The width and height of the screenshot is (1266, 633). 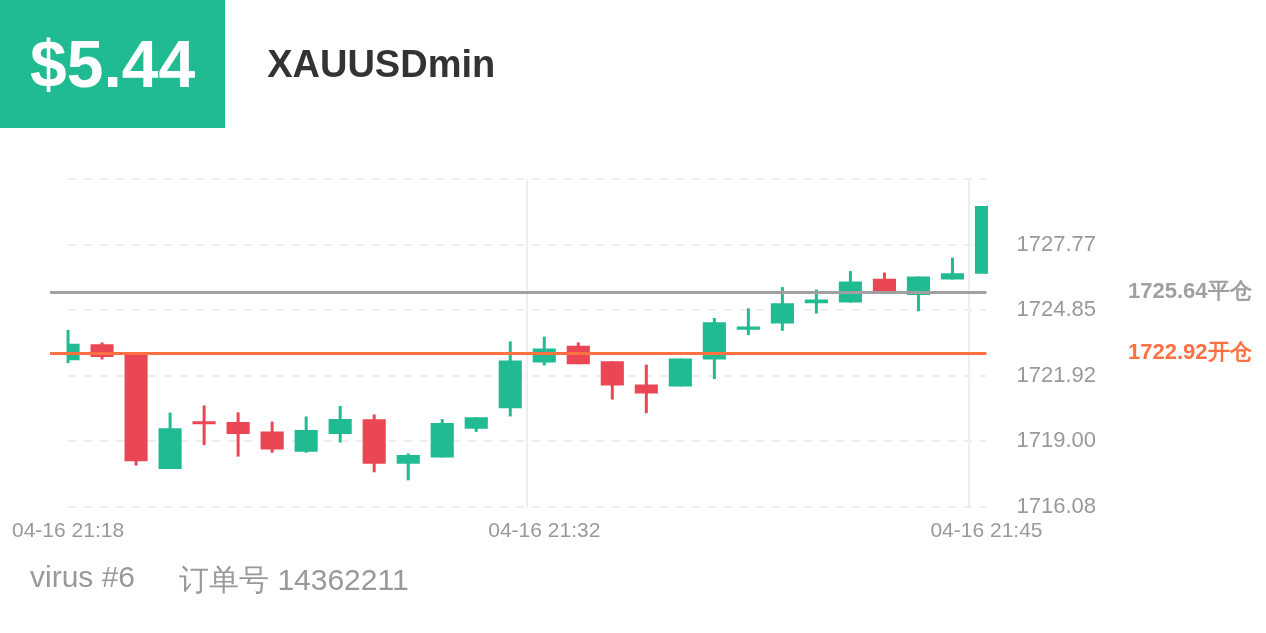 I want to click on ref-line-label: 1722.92开仓, so click(x=1190, y=352).